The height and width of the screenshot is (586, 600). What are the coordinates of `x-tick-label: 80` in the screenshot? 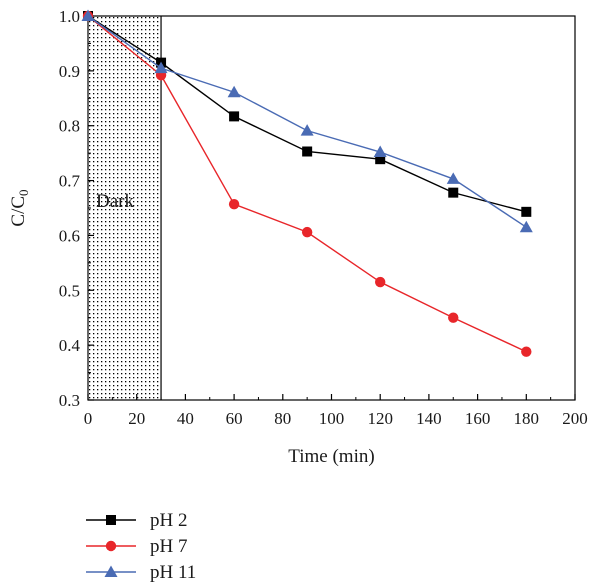 It's located at (282, 418).